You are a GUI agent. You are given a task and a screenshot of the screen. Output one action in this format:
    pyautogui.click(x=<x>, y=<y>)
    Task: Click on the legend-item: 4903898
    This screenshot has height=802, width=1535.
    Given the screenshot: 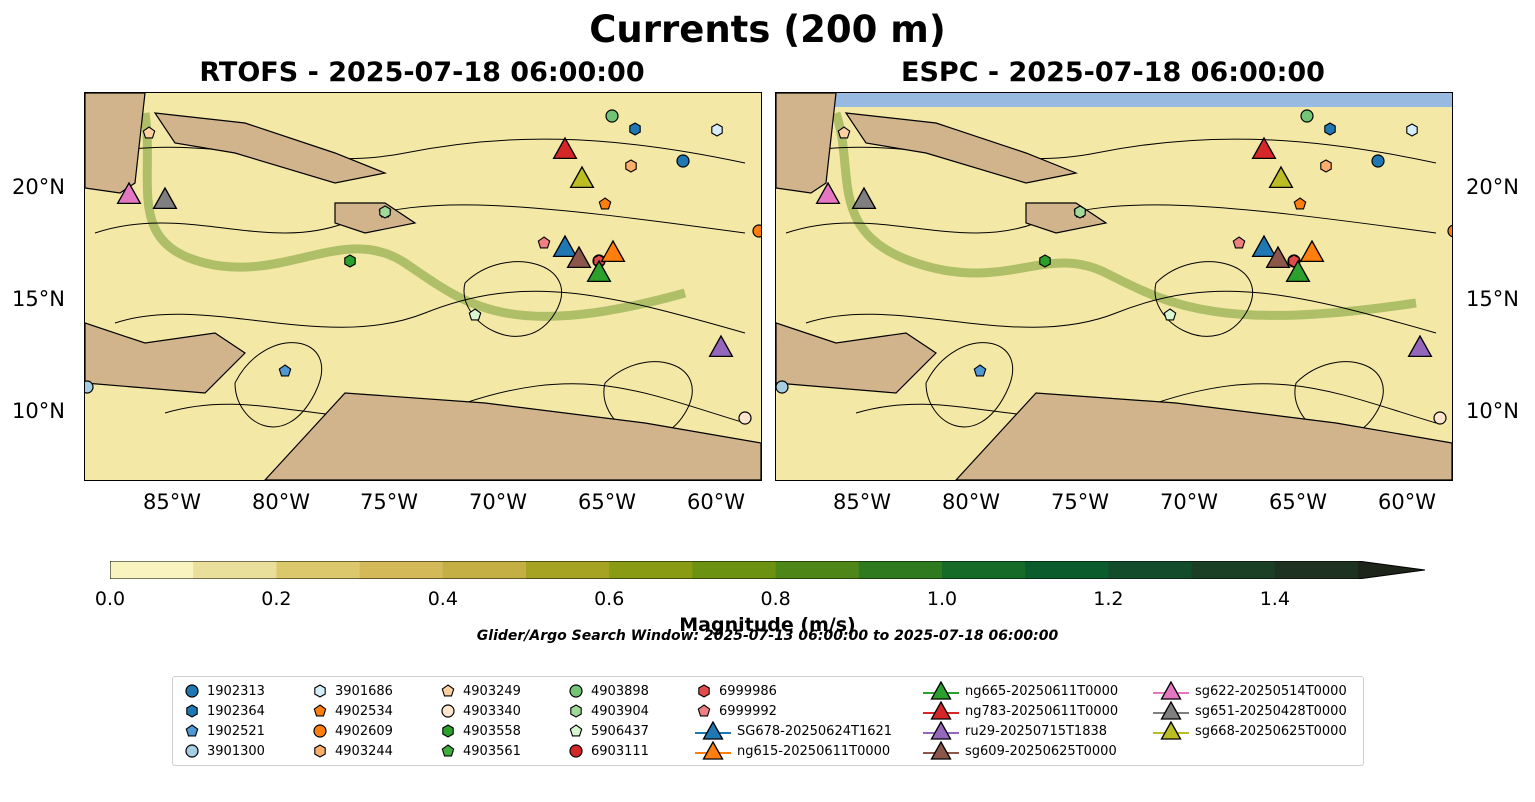 What is the action you would take?
    pyautogui.click(x=608, y=691)
    